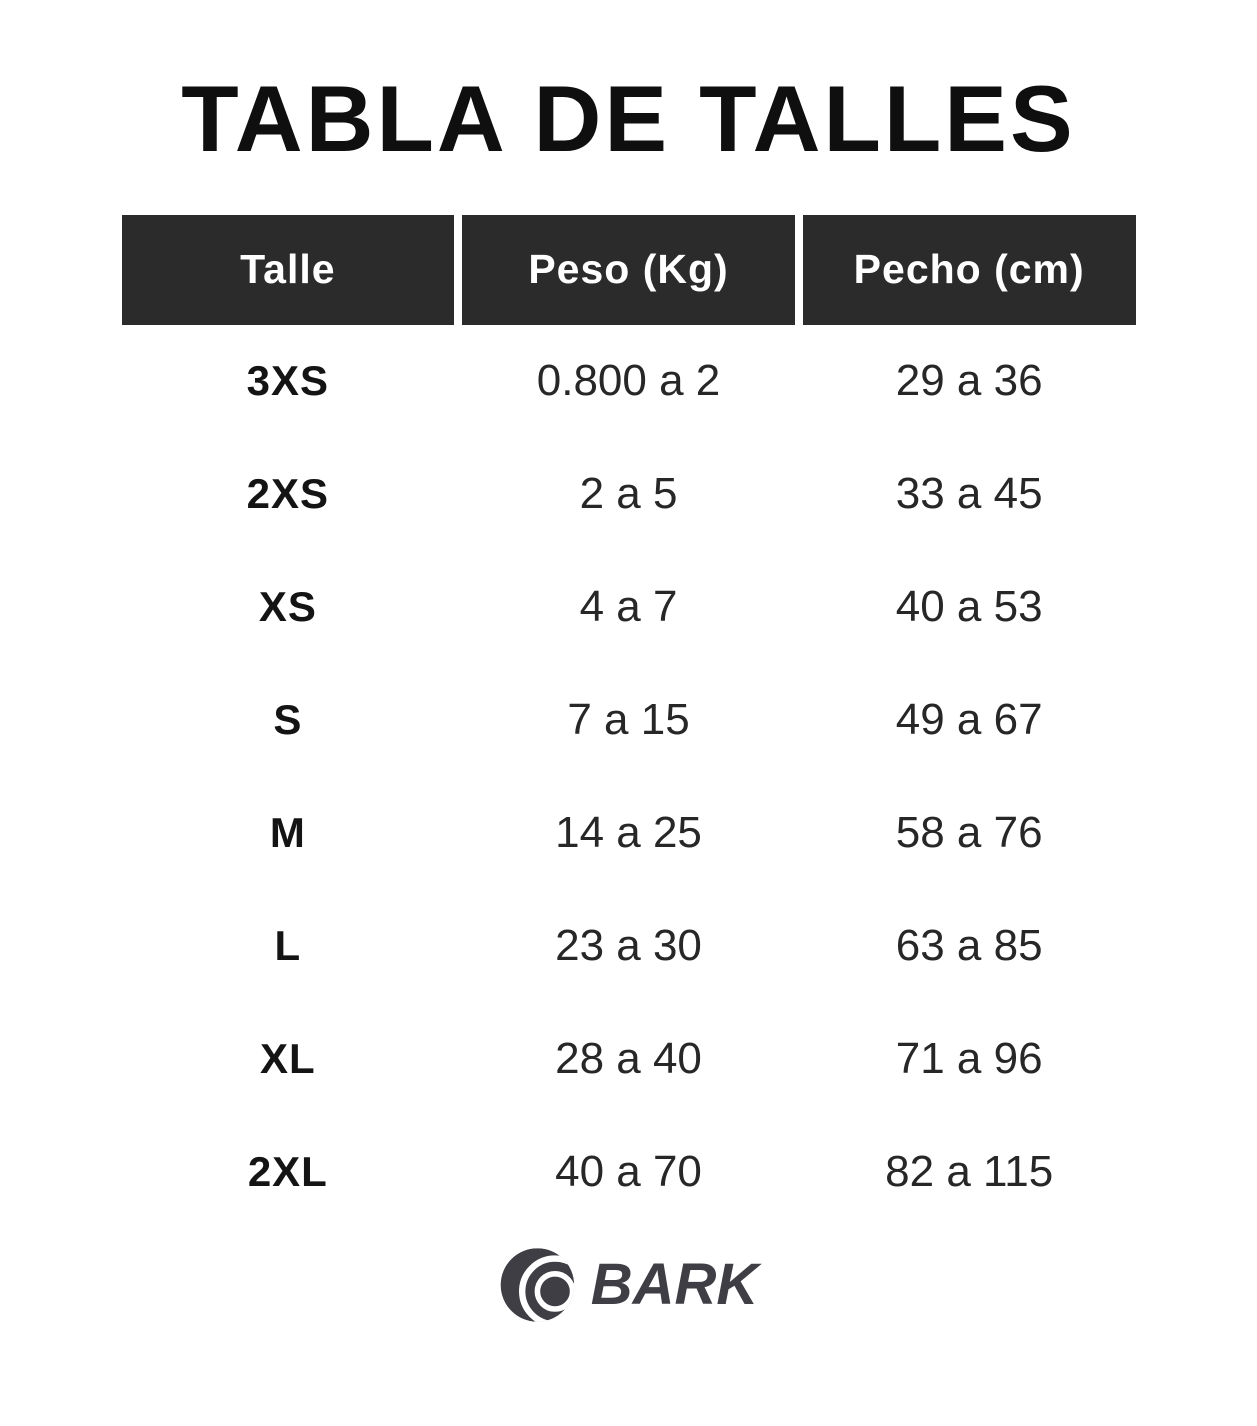 This screenshot has width=1257, height=1426. What do you see at coordinates (674, 1285) in the screenshot?
I see `brand-name: BARK` at bounding box center [674, 1285].